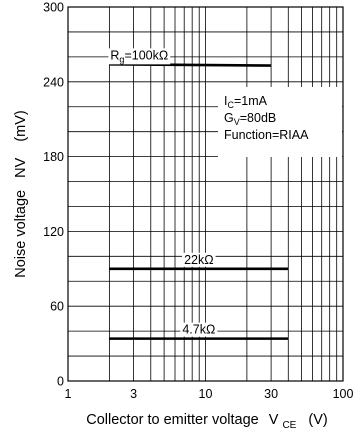  Describe the element at coordinates (121, 59) in the screenshot. I see `series-label-subscript: g` at that location.